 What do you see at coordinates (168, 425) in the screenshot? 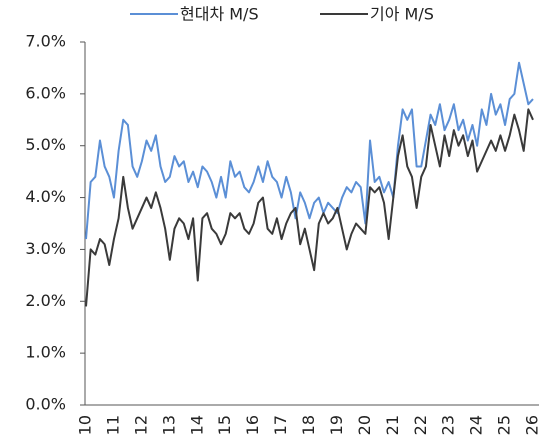
I see `x-tick-label: 13` at bounding box center [168, 425].